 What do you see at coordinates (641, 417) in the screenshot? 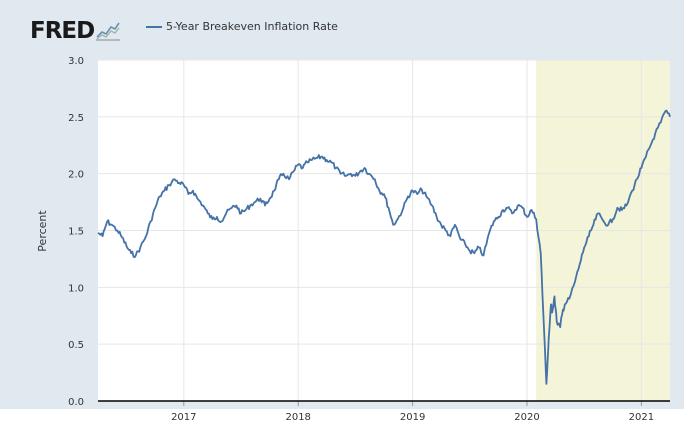
I see `x-tick-label: 2021` at bounding box center [641, 417].